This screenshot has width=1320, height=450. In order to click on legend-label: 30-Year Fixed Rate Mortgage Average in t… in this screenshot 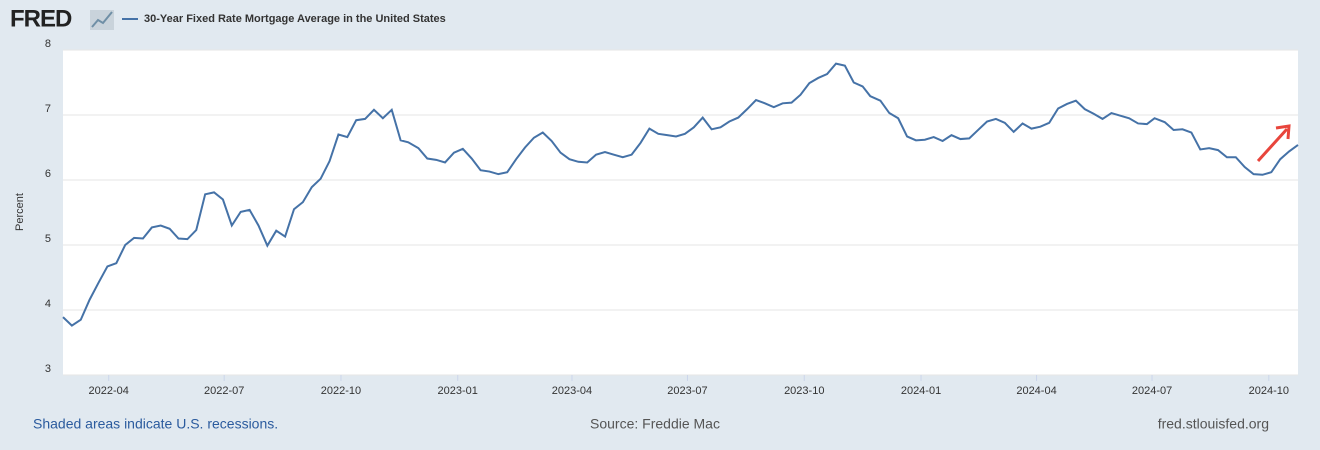, I will do `click(295, 19)`.